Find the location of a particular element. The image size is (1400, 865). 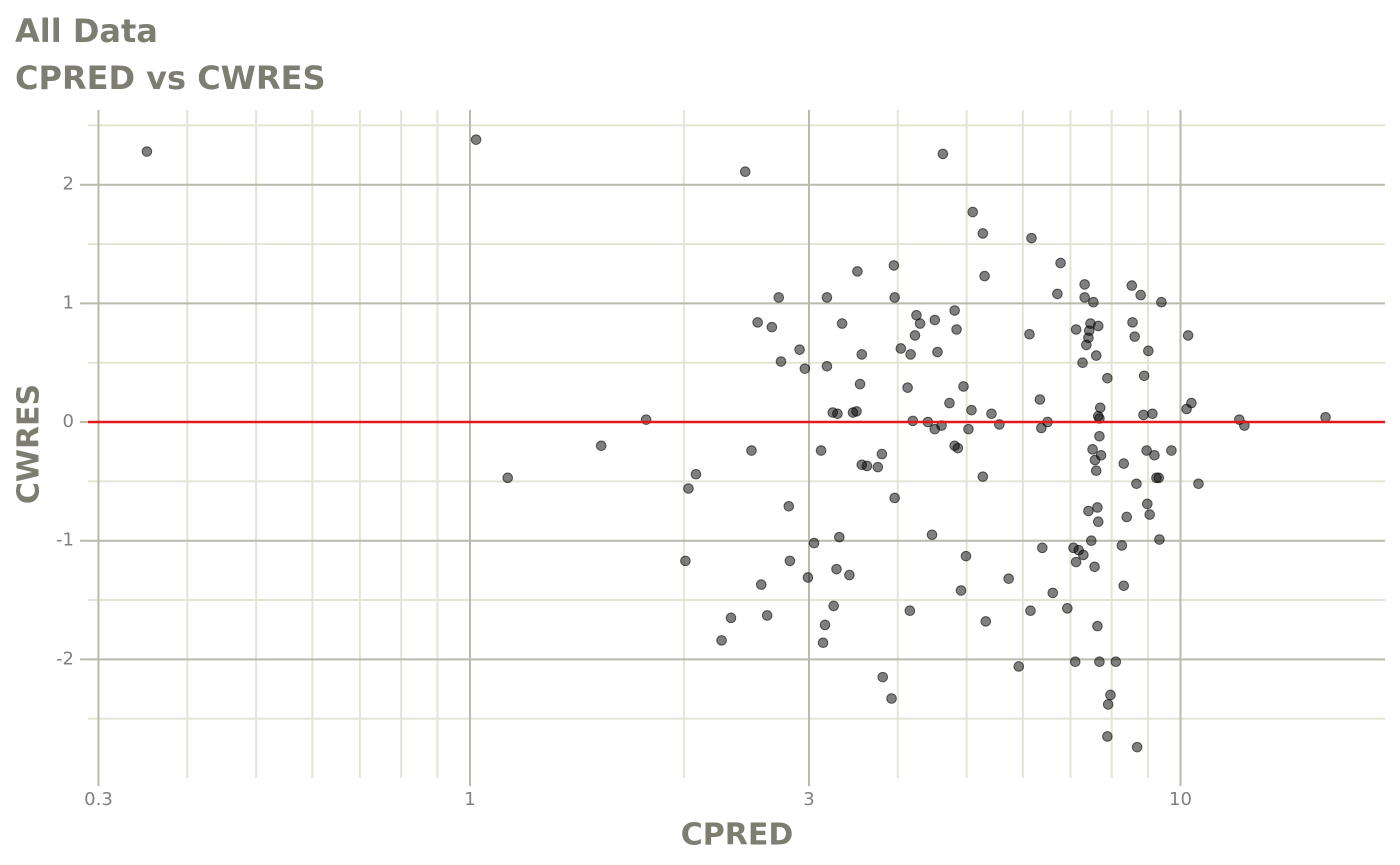

x-tick-label: 10 is located at coordinates (1180, 799).